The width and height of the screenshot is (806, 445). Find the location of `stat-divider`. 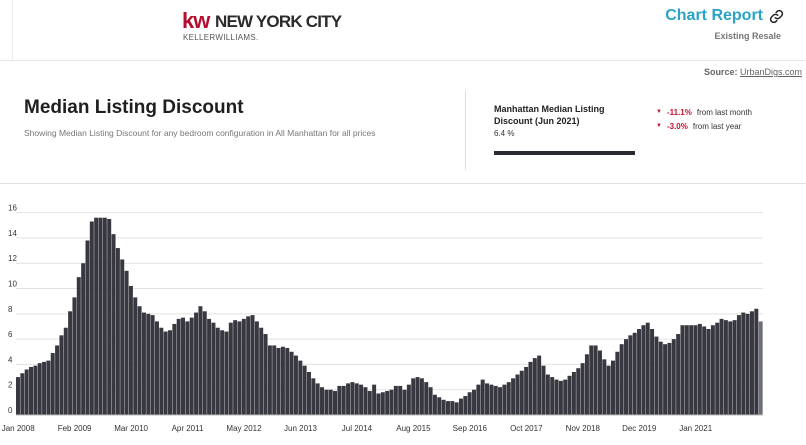

stat-divider is located at coordinates (465, 130).